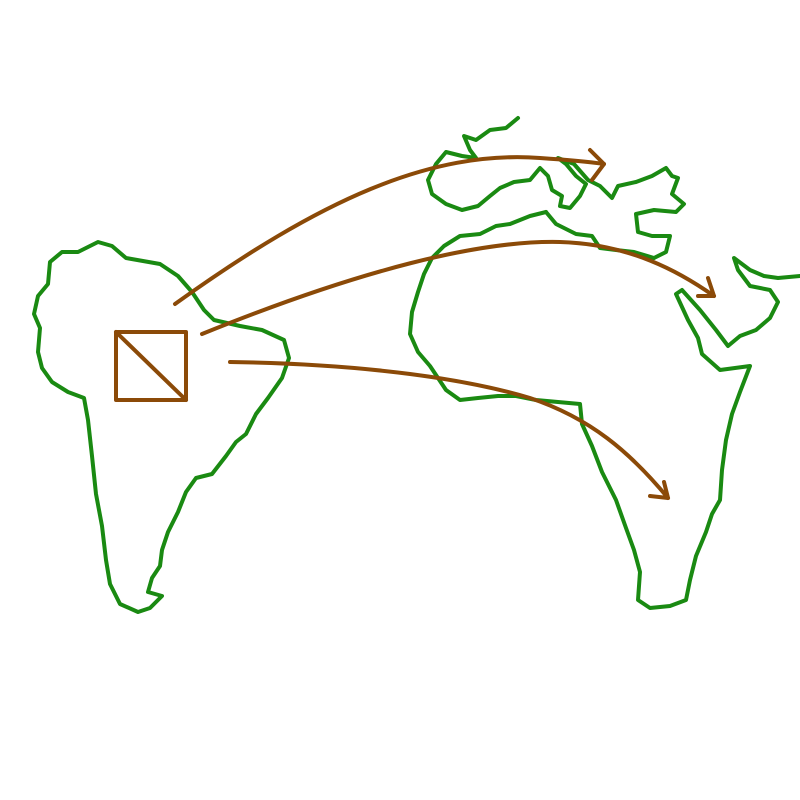 The height and width of the screenshot is (800, 800). What do you see at coordinates (706, 287) in the screenshot?
I see `flow-arrowhead-arabia` at bounding box center [706, 287].